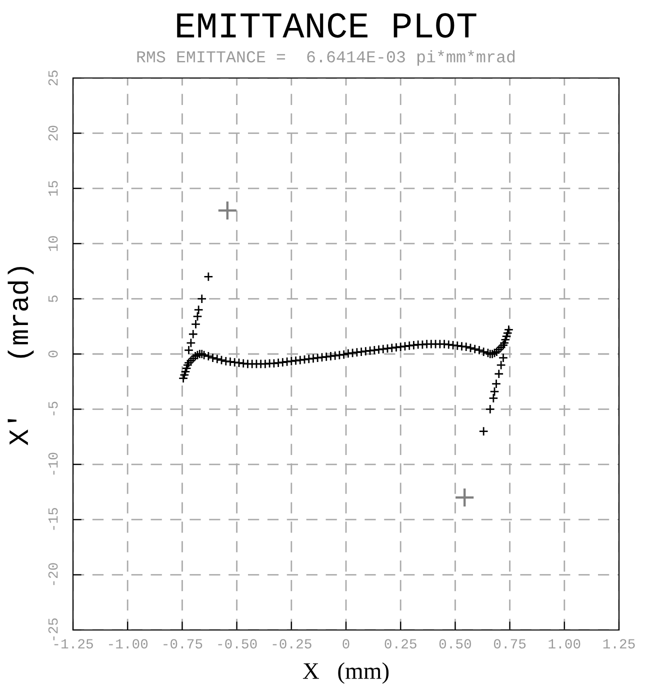 Image resolution: width=652 pixels, height=693 pixels. What do you see at coordinates (326, 25) in the screenshot?
I see `chart-title: EMITTANCE PLOT` at bounding box center [326, 25].